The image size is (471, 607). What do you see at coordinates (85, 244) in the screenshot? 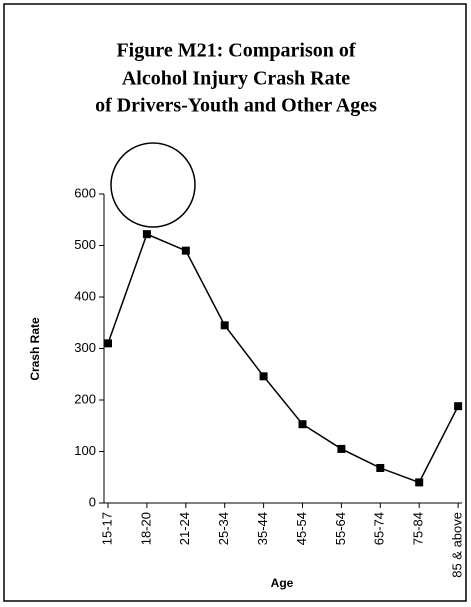
I see `y-tick-label: 500` at bounding box center [85, 244].